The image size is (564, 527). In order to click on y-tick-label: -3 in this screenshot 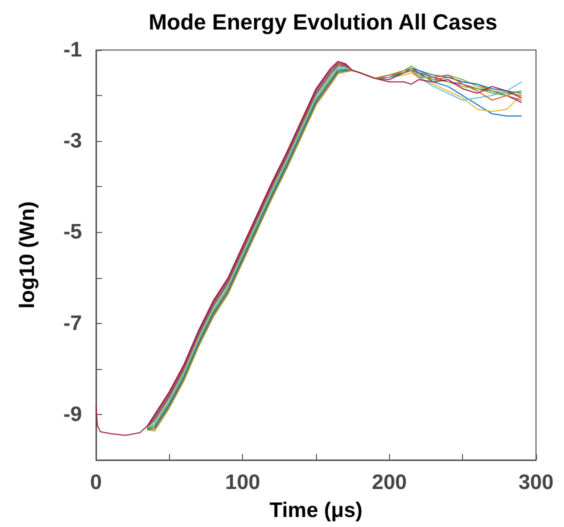, I will do `click(72, 141)`.